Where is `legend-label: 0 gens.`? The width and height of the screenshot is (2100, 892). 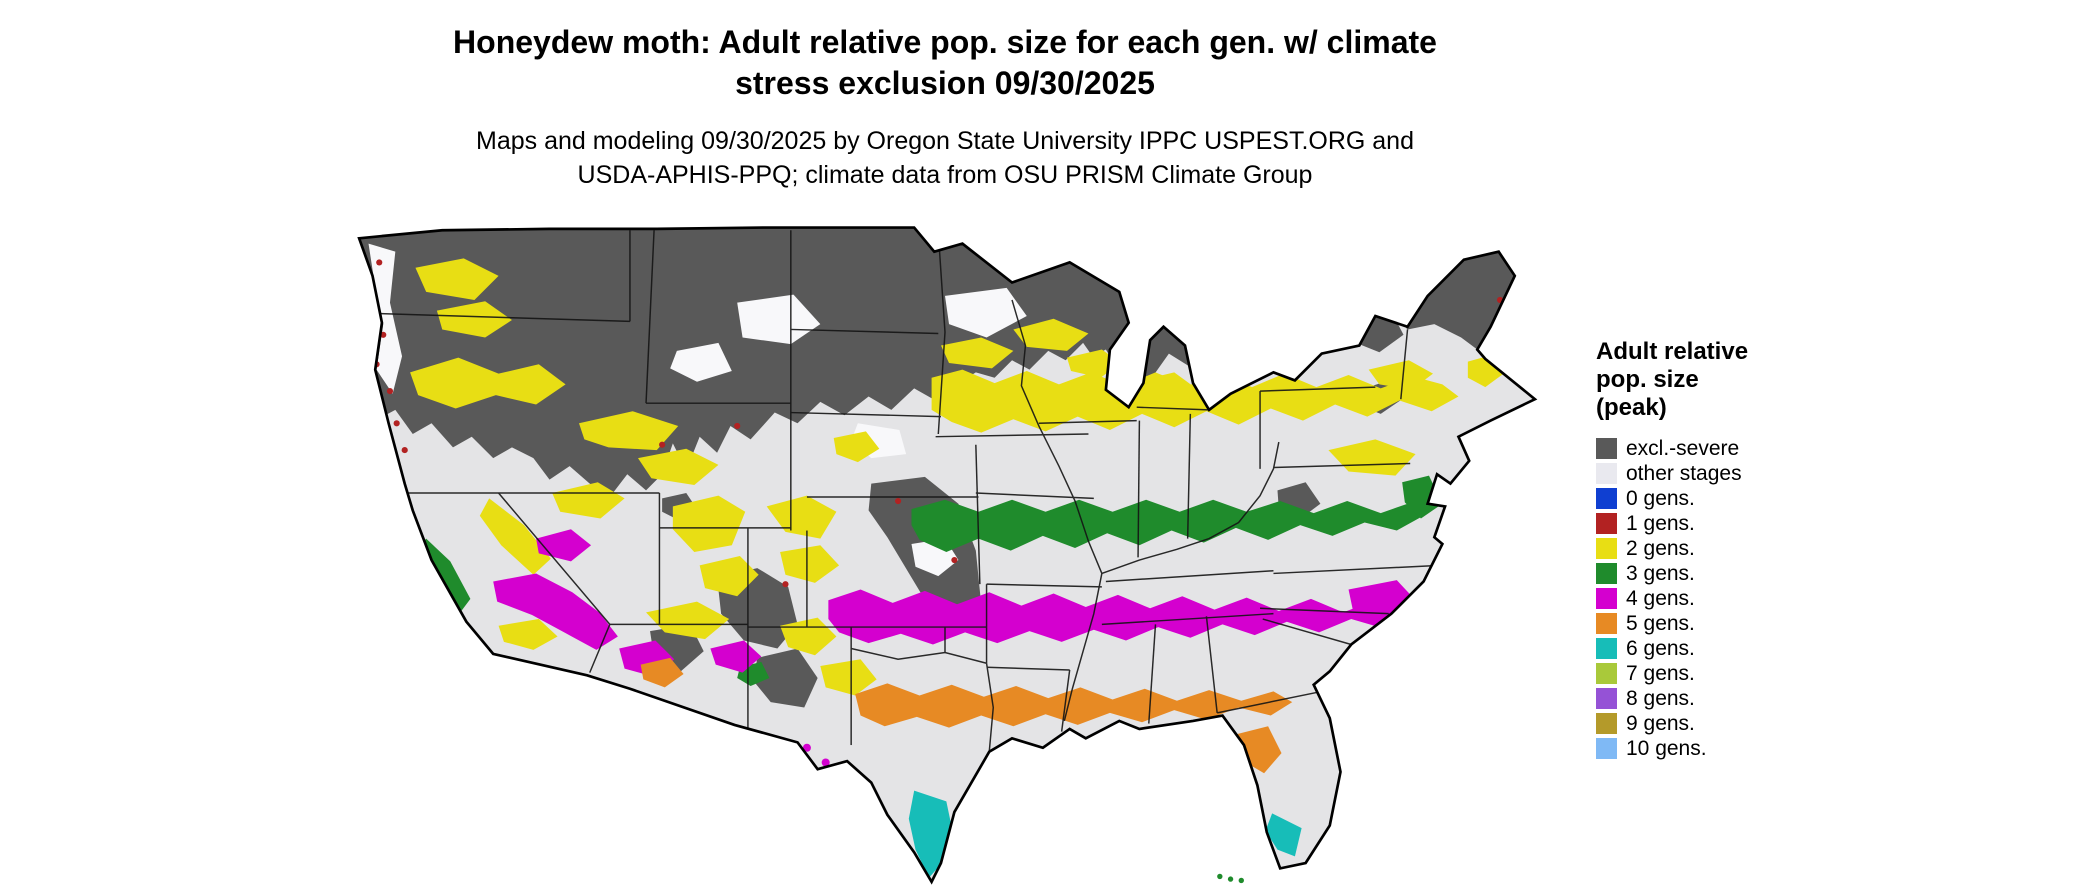
legend-label: 0 gens. is located at coordinates (1660, 498).